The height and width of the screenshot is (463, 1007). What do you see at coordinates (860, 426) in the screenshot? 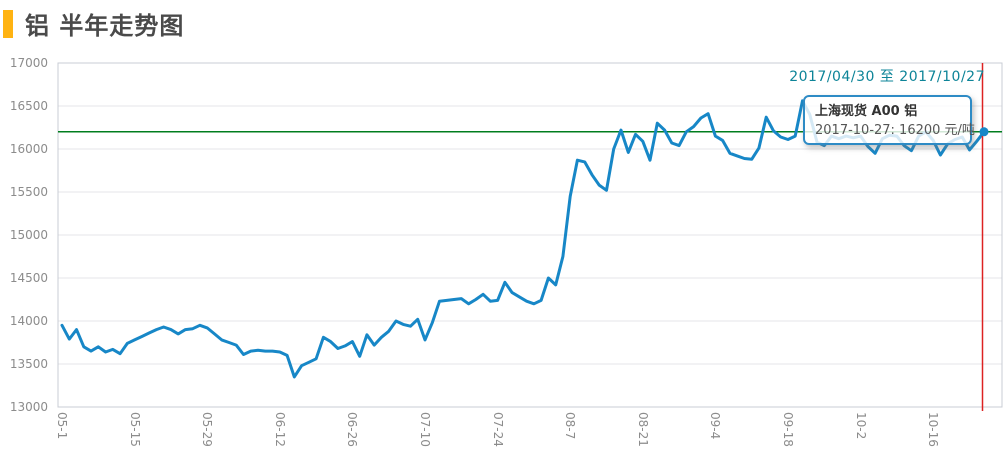
I see `x-tick-label: 10-2` at bounding box center [860, 426].